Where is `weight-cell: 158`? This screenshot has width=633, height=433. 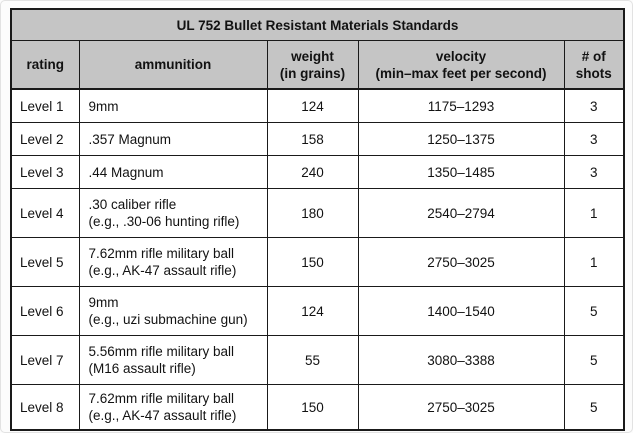
weight-cell: 158 is located at coordinates (312, 139).